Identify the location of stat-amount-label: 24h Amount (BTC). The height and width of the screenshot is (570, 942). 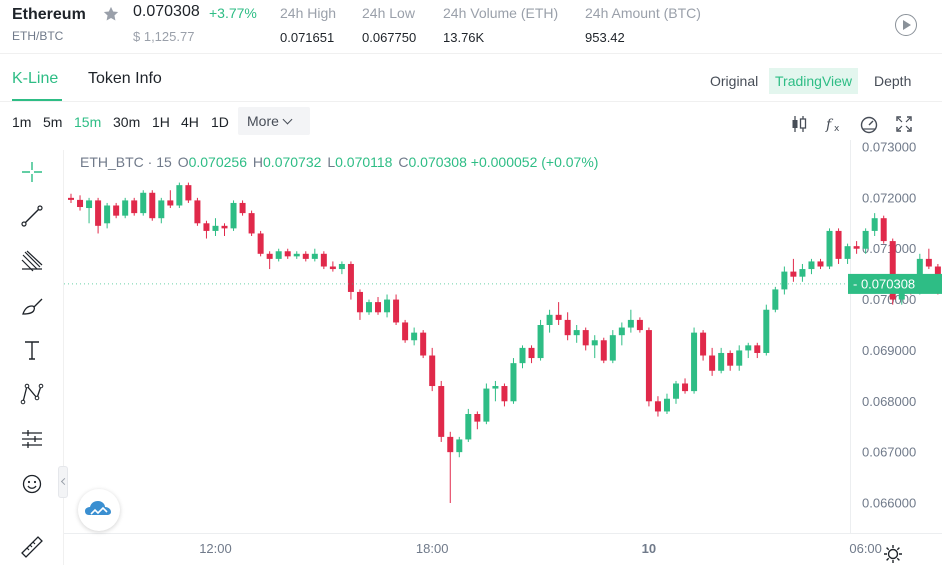
(643, 13).